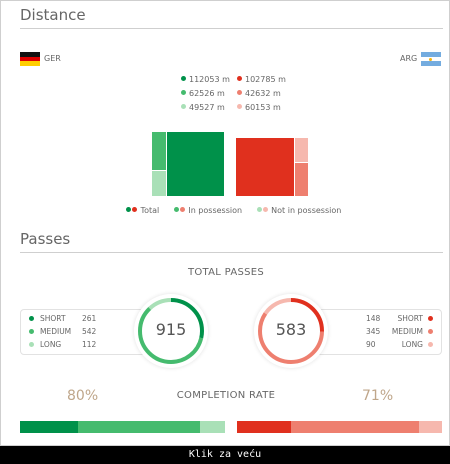 This screenshot has width=450, height=464. What do you see at coordinates (226, 272) in the screenshot?
I see `total-passes-title: TOTAL PASSES` at bounding box center [226, 272].